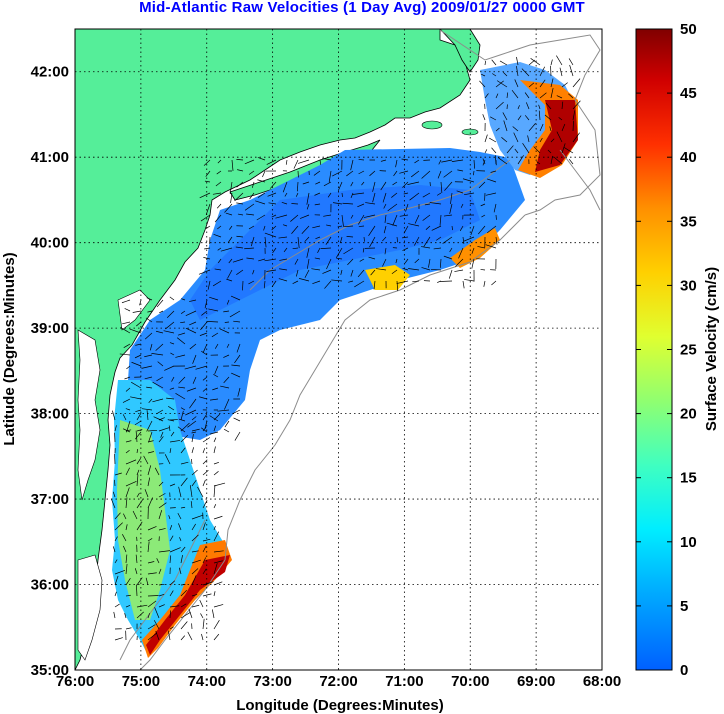 The height and width of the screenshot is (714, 724). What do you see at coordinates (272, 681) in the screenshot?
I see `x-tick-label: 73:00` at bounding box center [272, 681].